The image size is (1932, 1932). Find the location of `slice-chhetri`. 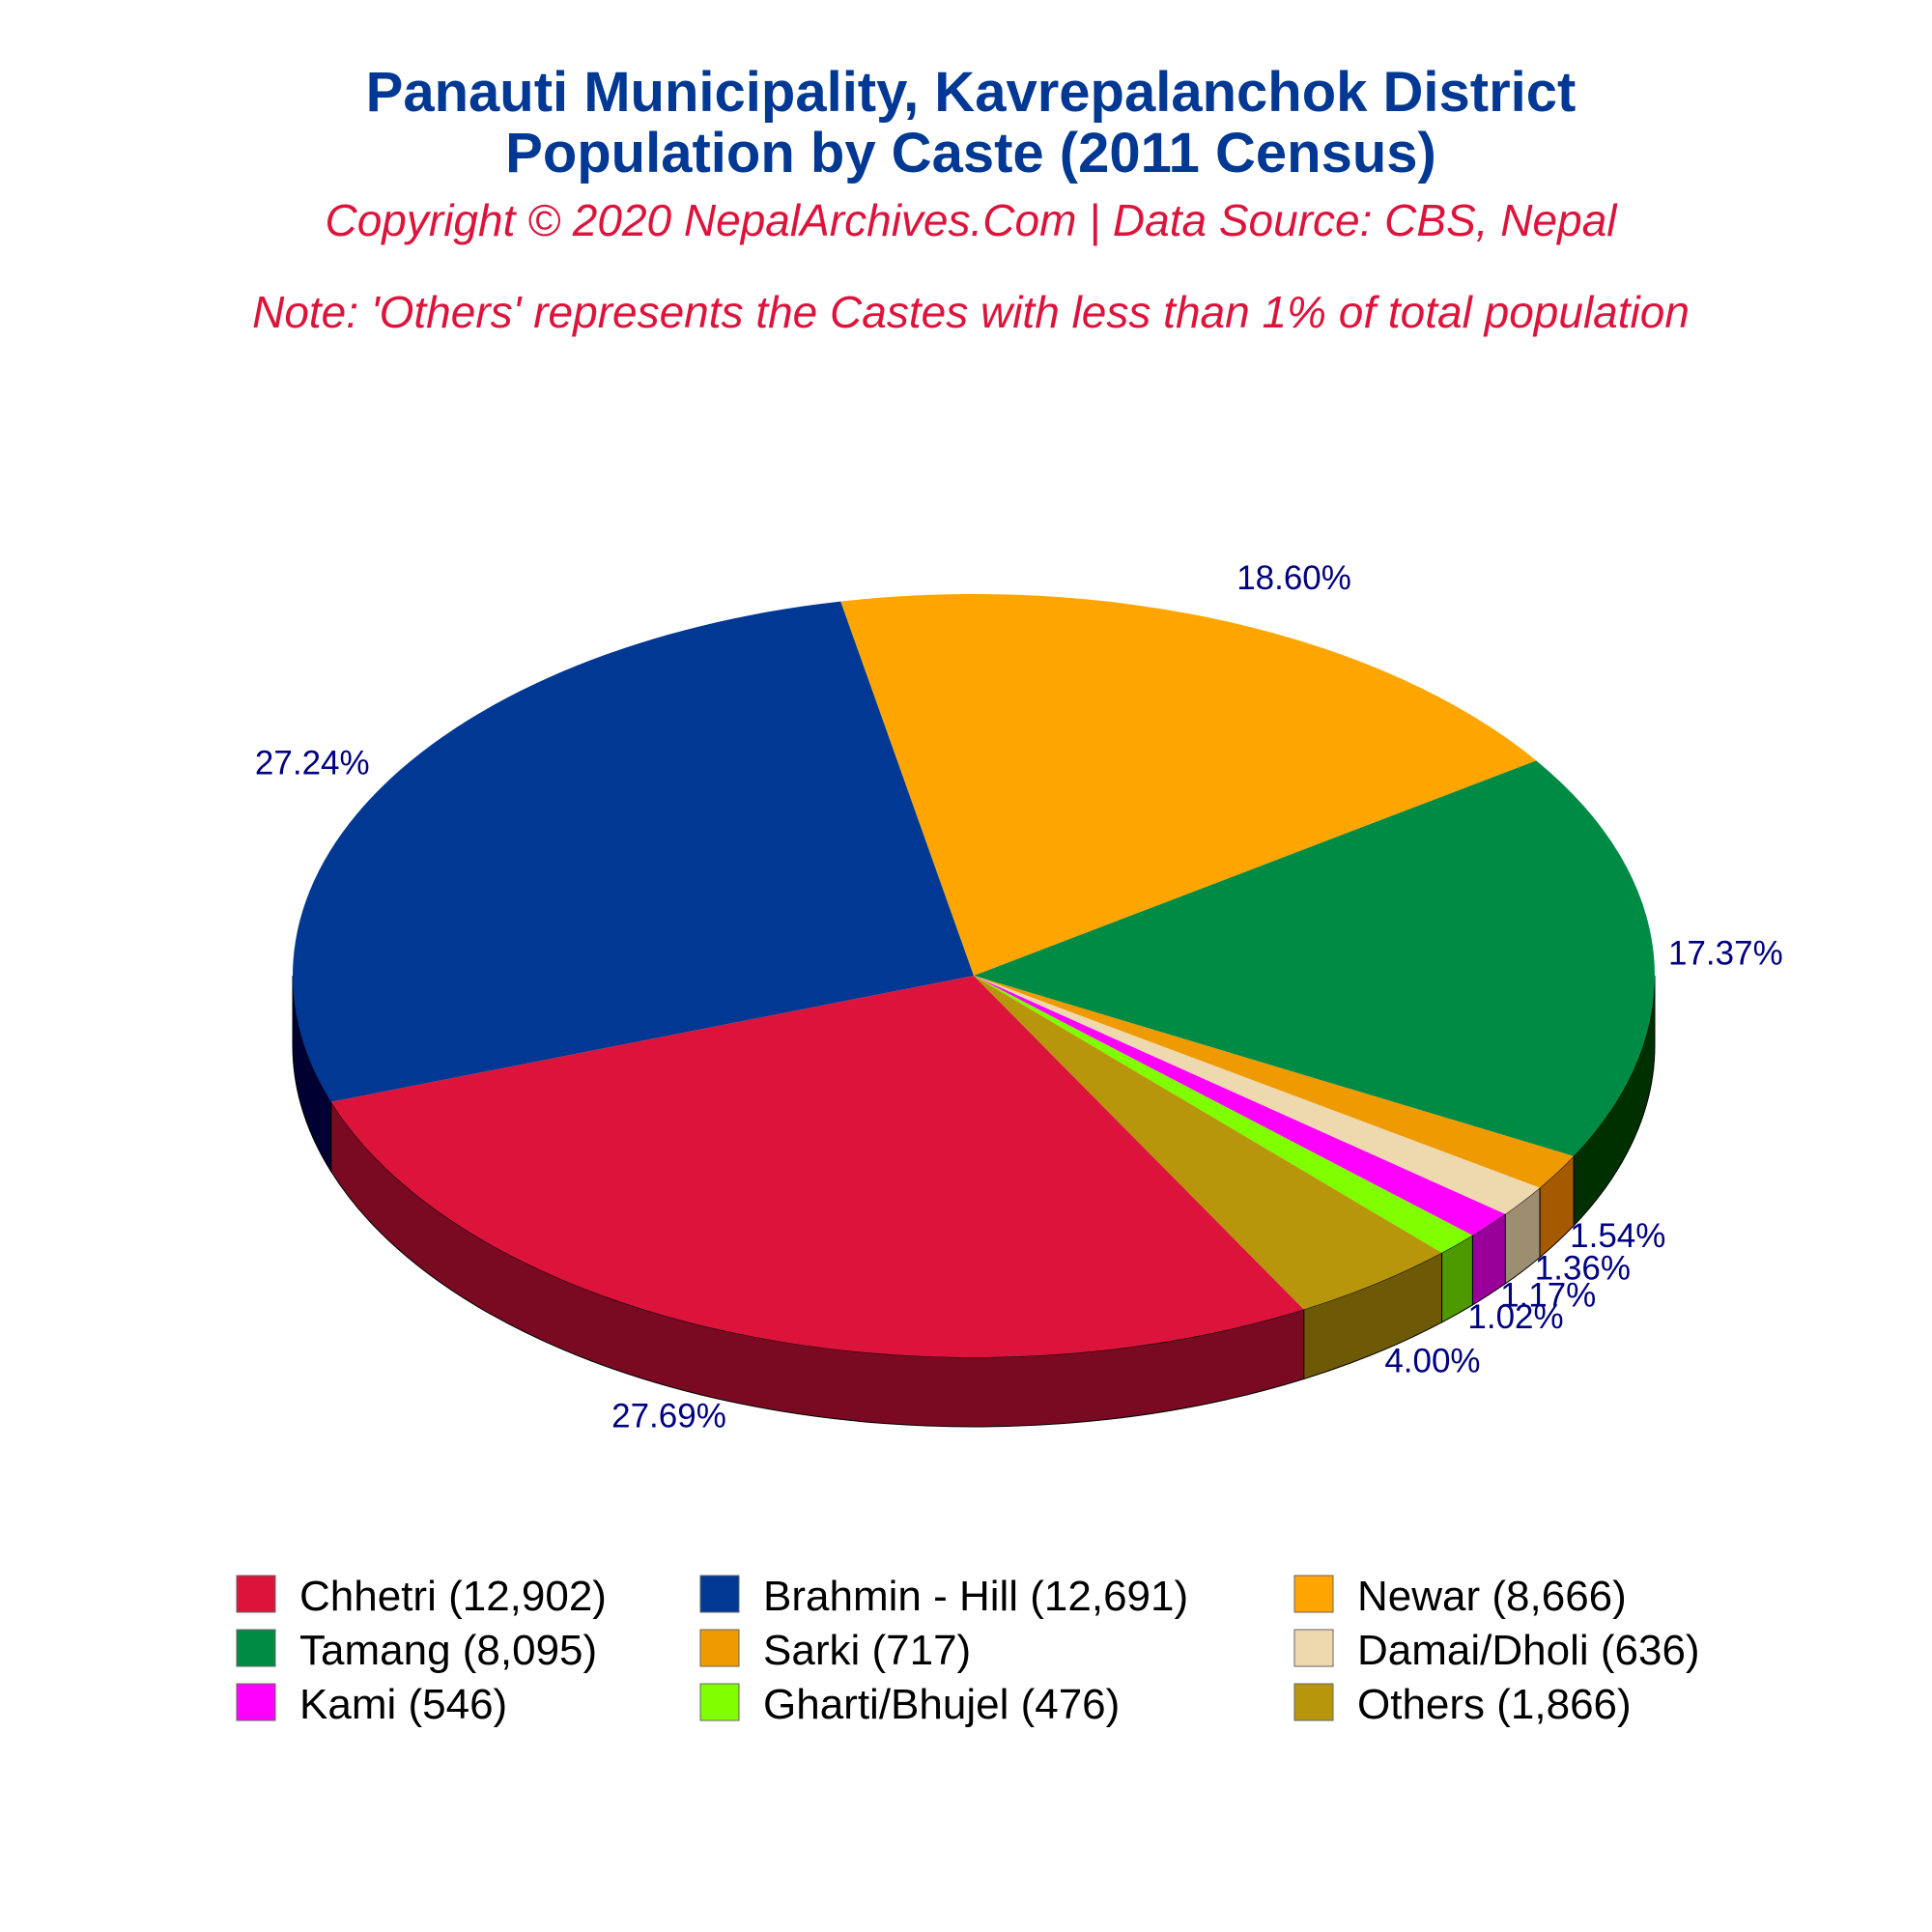

slice-chhetri is located at coordinates (817, 1166).